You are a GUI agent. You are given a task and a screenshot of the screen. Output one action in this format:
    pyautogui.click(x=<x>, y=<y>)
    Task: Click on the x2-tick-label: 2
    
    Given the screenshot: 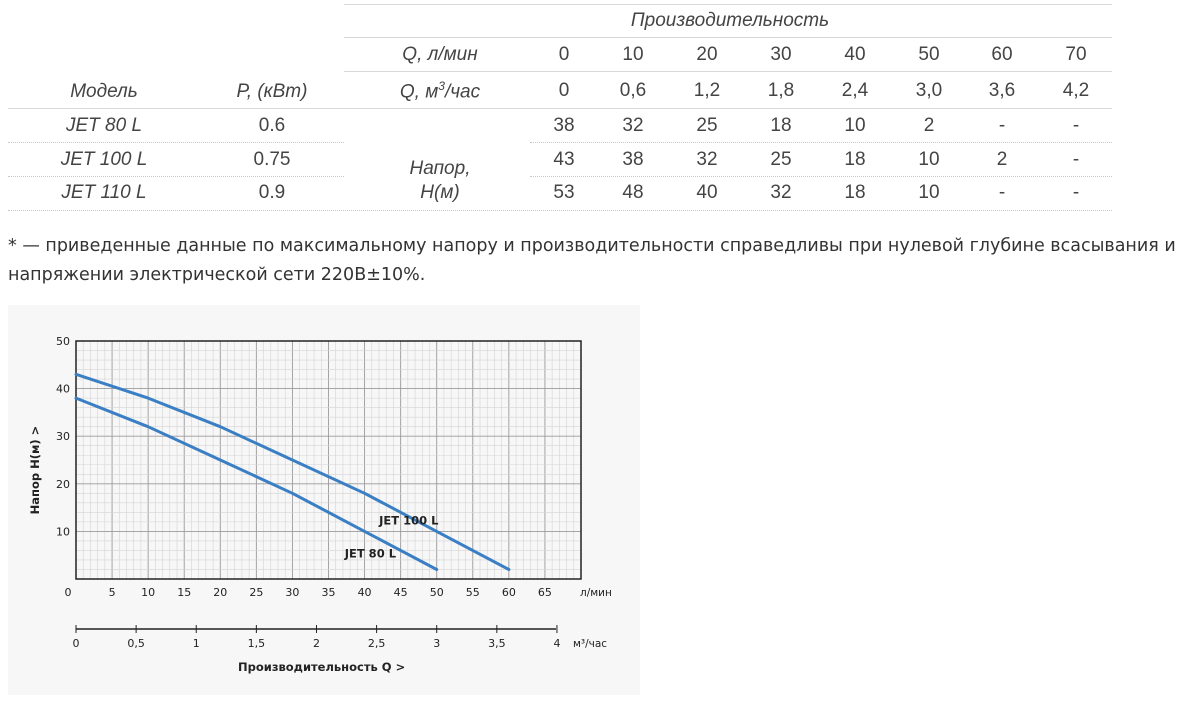 What is the action you would take?
    pyautogui.click(x=316, y=643)
    